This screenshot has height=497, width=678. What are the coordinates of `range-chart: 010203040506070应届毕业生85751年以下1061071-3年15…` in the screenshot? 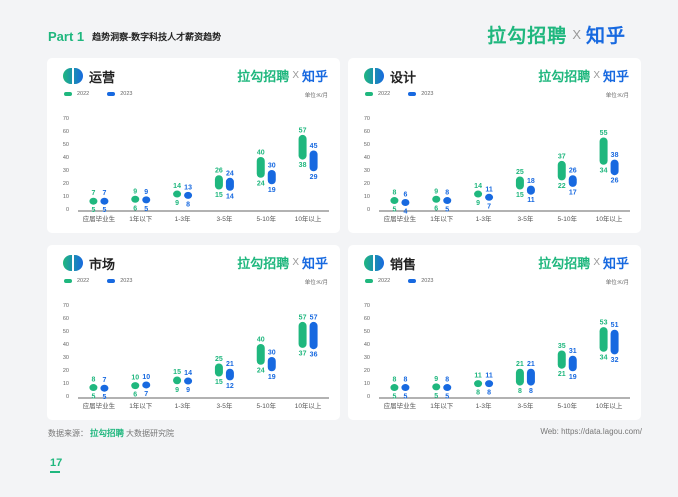 It's located at (196, 356).